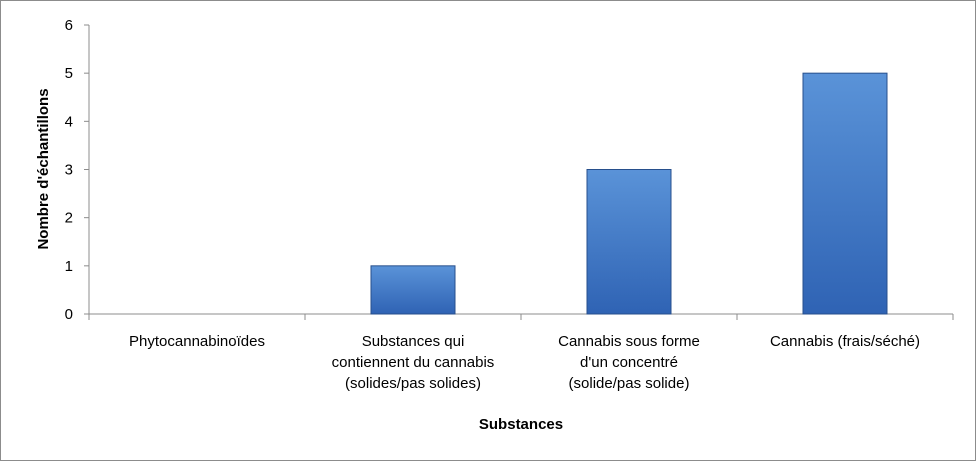 The height and width of the screenshot is (462, 976). Describe the element at coordinates (413, 341) in the screenshot. I see `x-category-label-line: Substances qui` at that location.